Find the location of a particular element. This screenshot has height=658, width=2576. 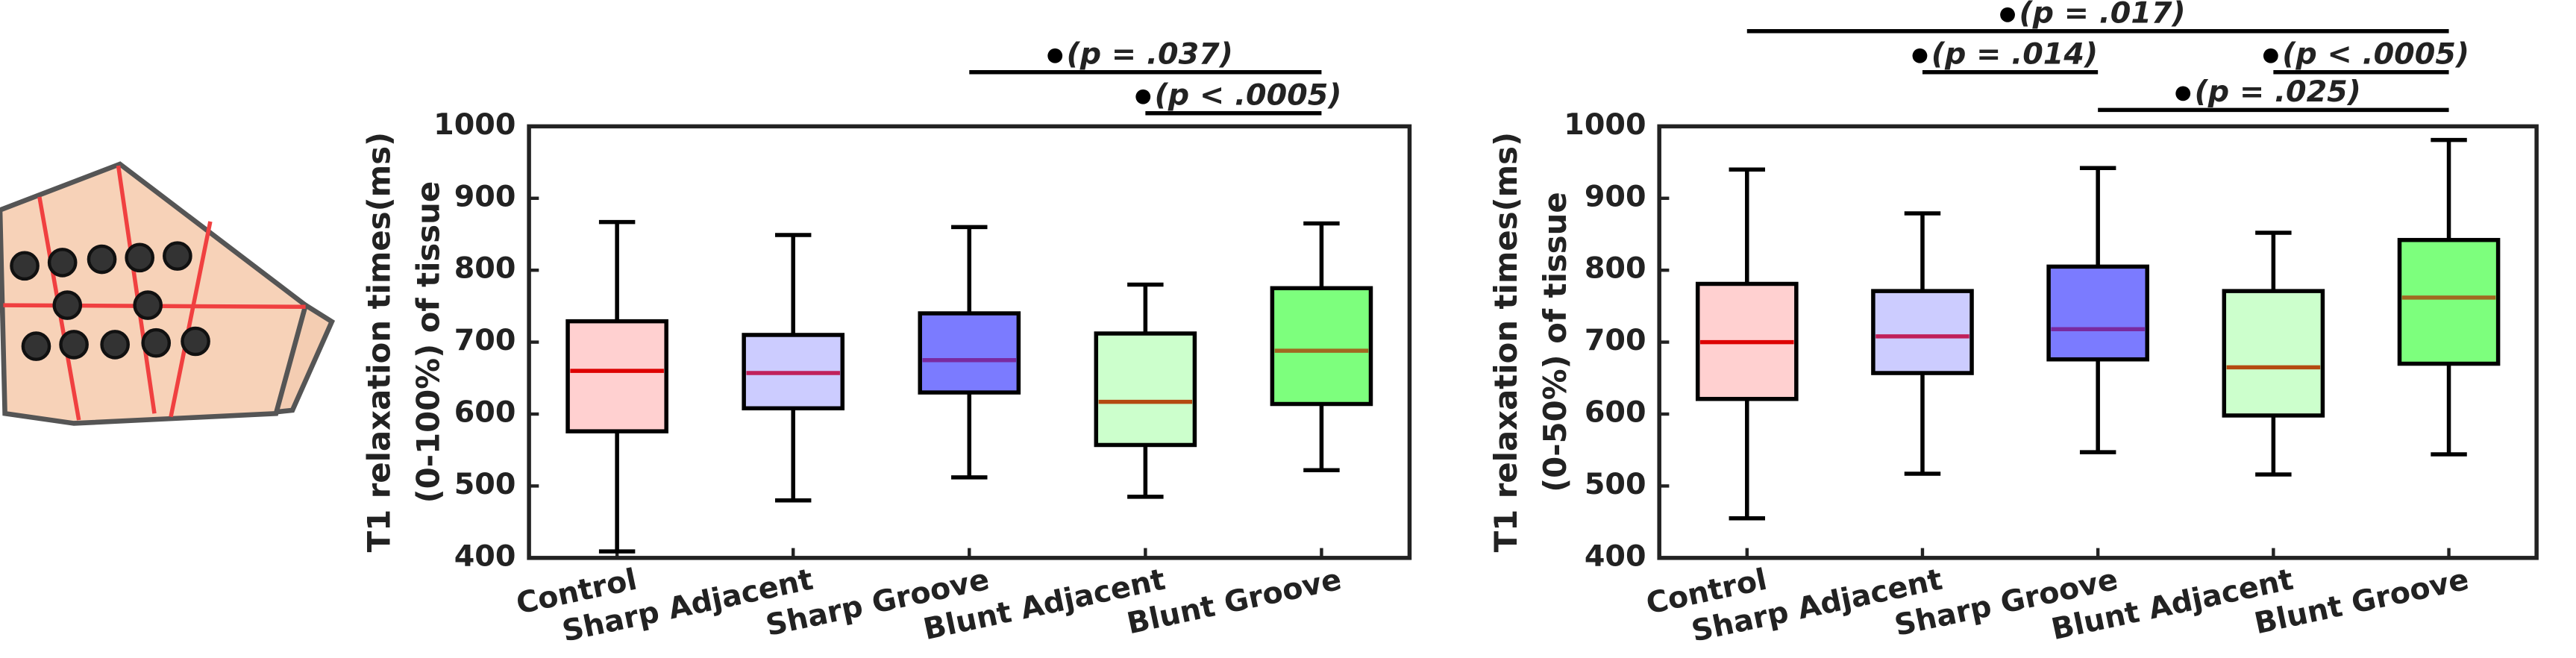

significance-label: (p = .025) is located at coordinates (2278, 92).